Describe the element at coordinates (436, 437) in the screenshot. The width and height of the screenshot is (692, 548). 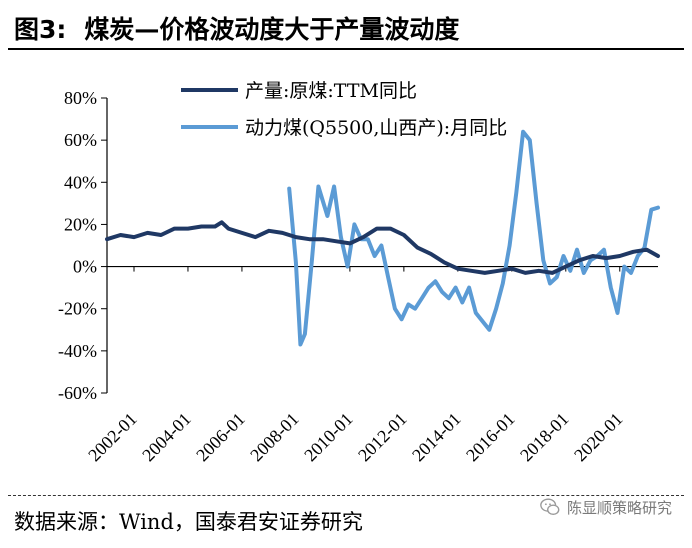
I see `x-tick-label: 2014-01` at that location.